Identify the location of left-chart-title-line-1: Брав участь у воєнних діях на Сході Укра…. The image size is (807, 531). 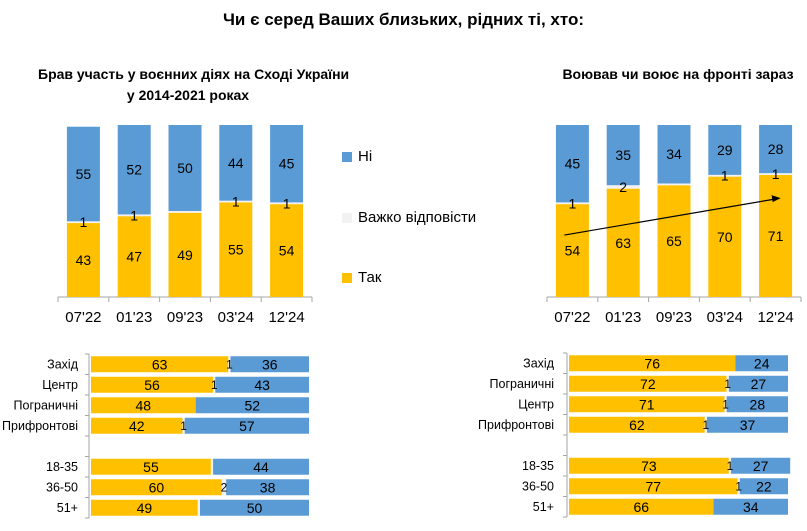
(194, 74).